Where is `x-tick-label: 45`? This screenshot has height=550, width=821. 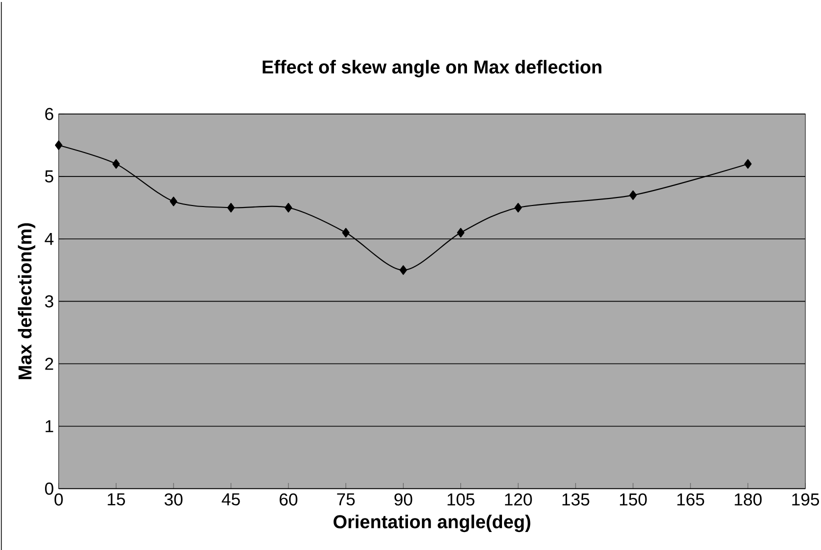
x-tick-label: 45 is located at coordinates (231, 499).